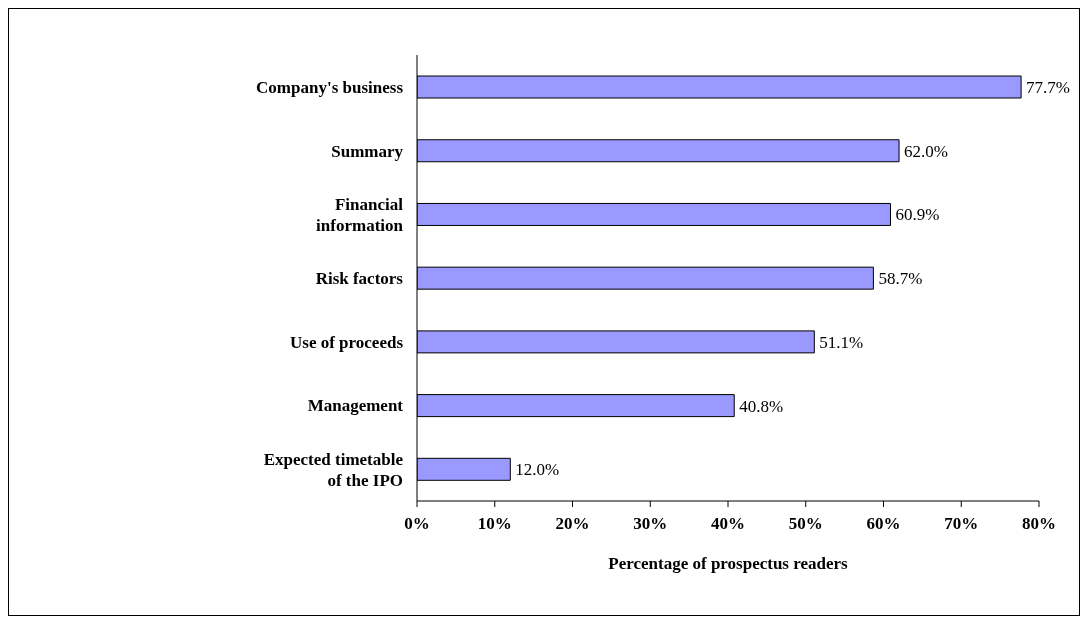 The image size is (1088, 624). What do you see at coordinates (359, 278) in the screenshot?
I see `y-tick-label: Risk factors` at bounding box center [359, 278].